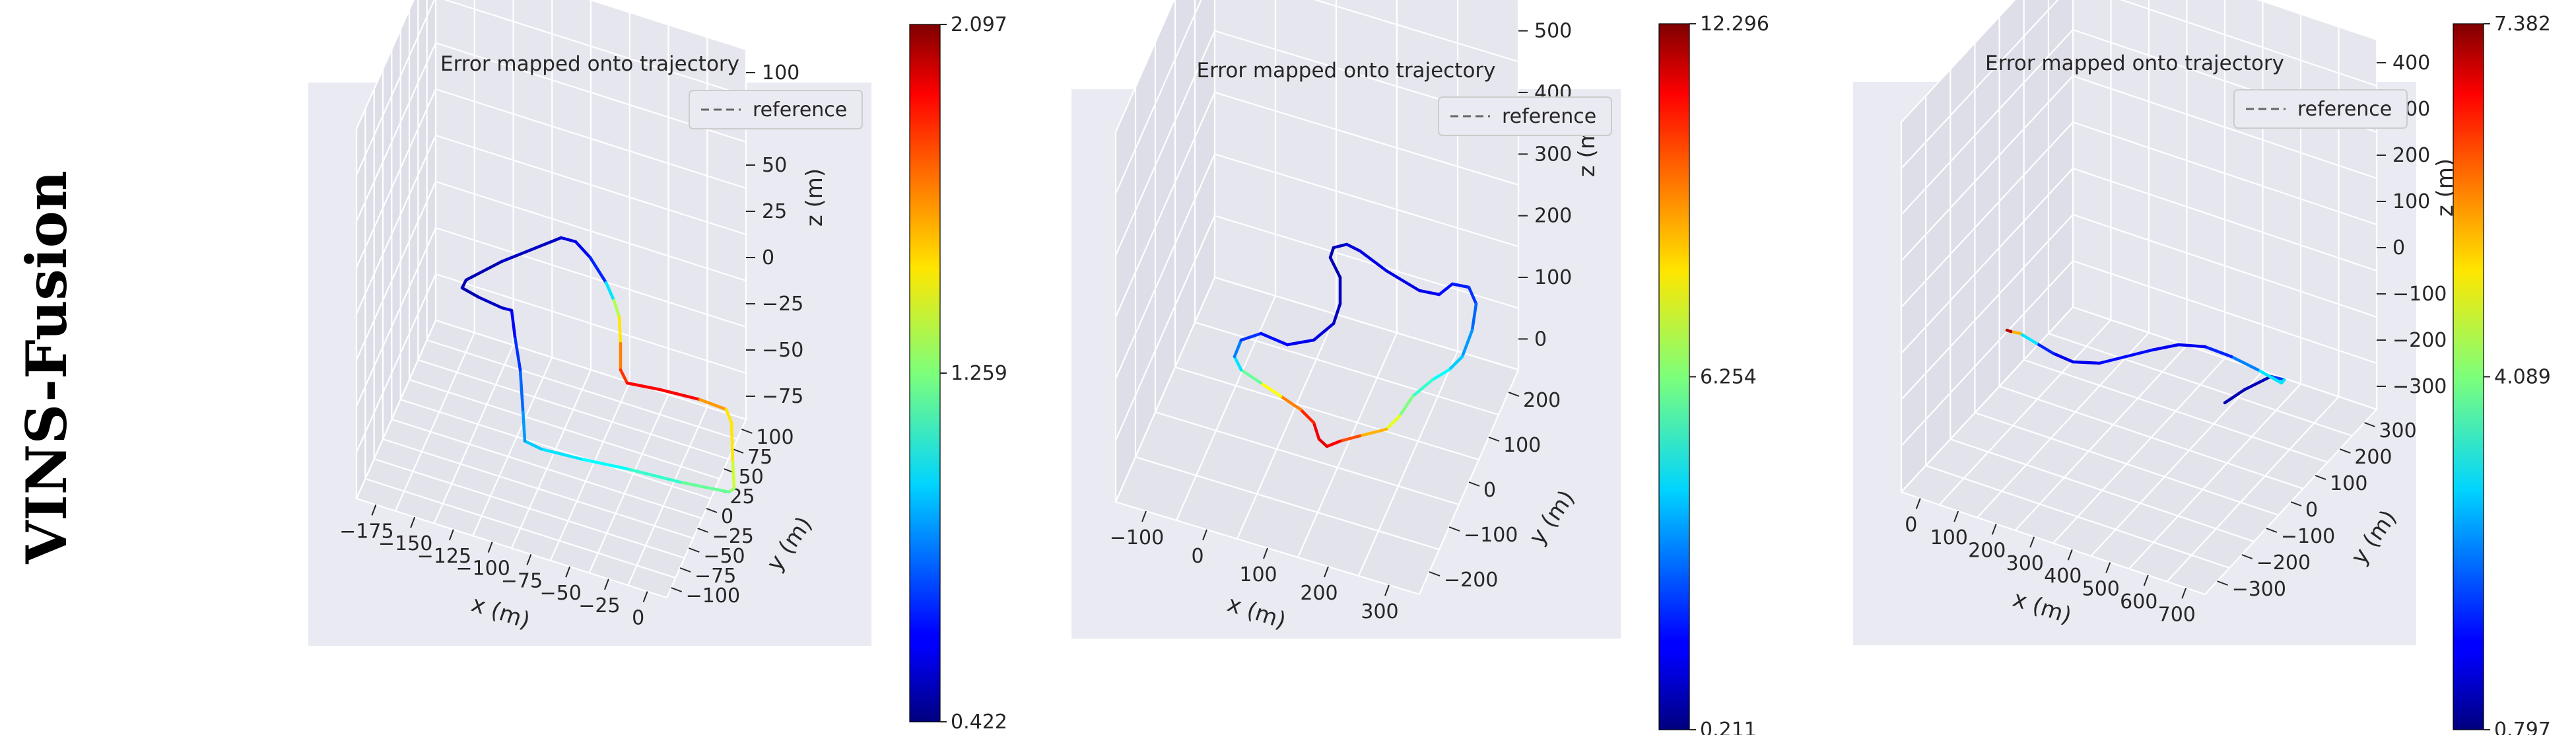 Image resolution: width=2576 pixels, height=735 pixels. I want to click on z-axis-label: z (m), so click(815, 197).